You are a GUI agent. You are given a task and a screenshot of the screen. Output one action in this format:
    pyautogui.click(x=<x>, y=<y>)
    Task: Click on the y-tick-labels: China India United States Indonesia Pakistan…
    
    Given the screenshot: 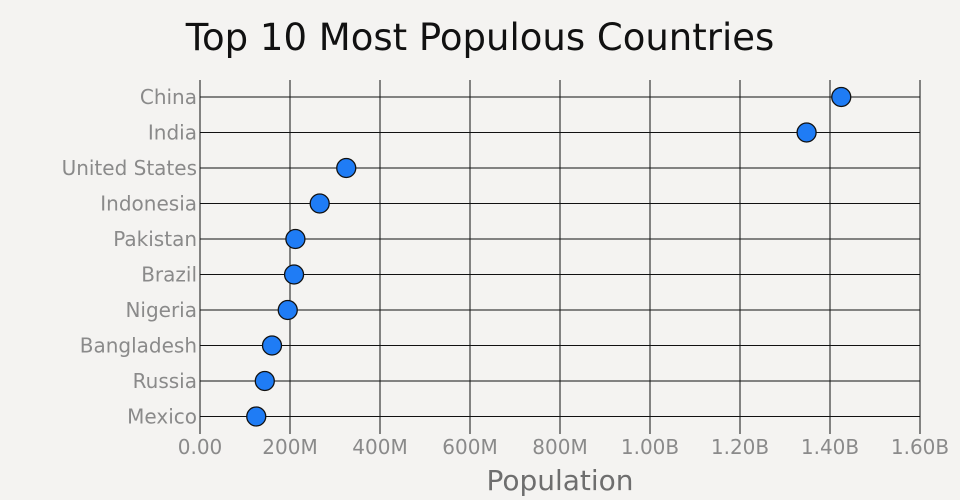 What is the action you would take?
    pyautogui.click(x=129, y=257)
    